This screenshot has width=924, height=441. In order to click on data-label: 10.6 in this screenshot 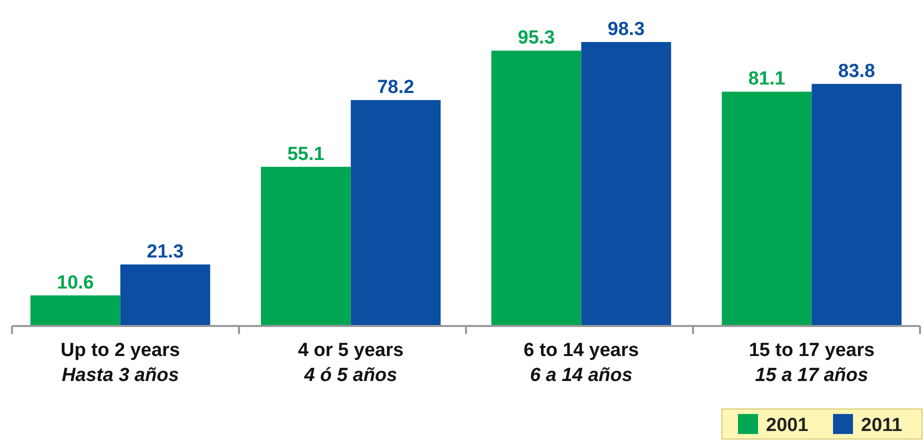, I will do `click(75, 283)`.